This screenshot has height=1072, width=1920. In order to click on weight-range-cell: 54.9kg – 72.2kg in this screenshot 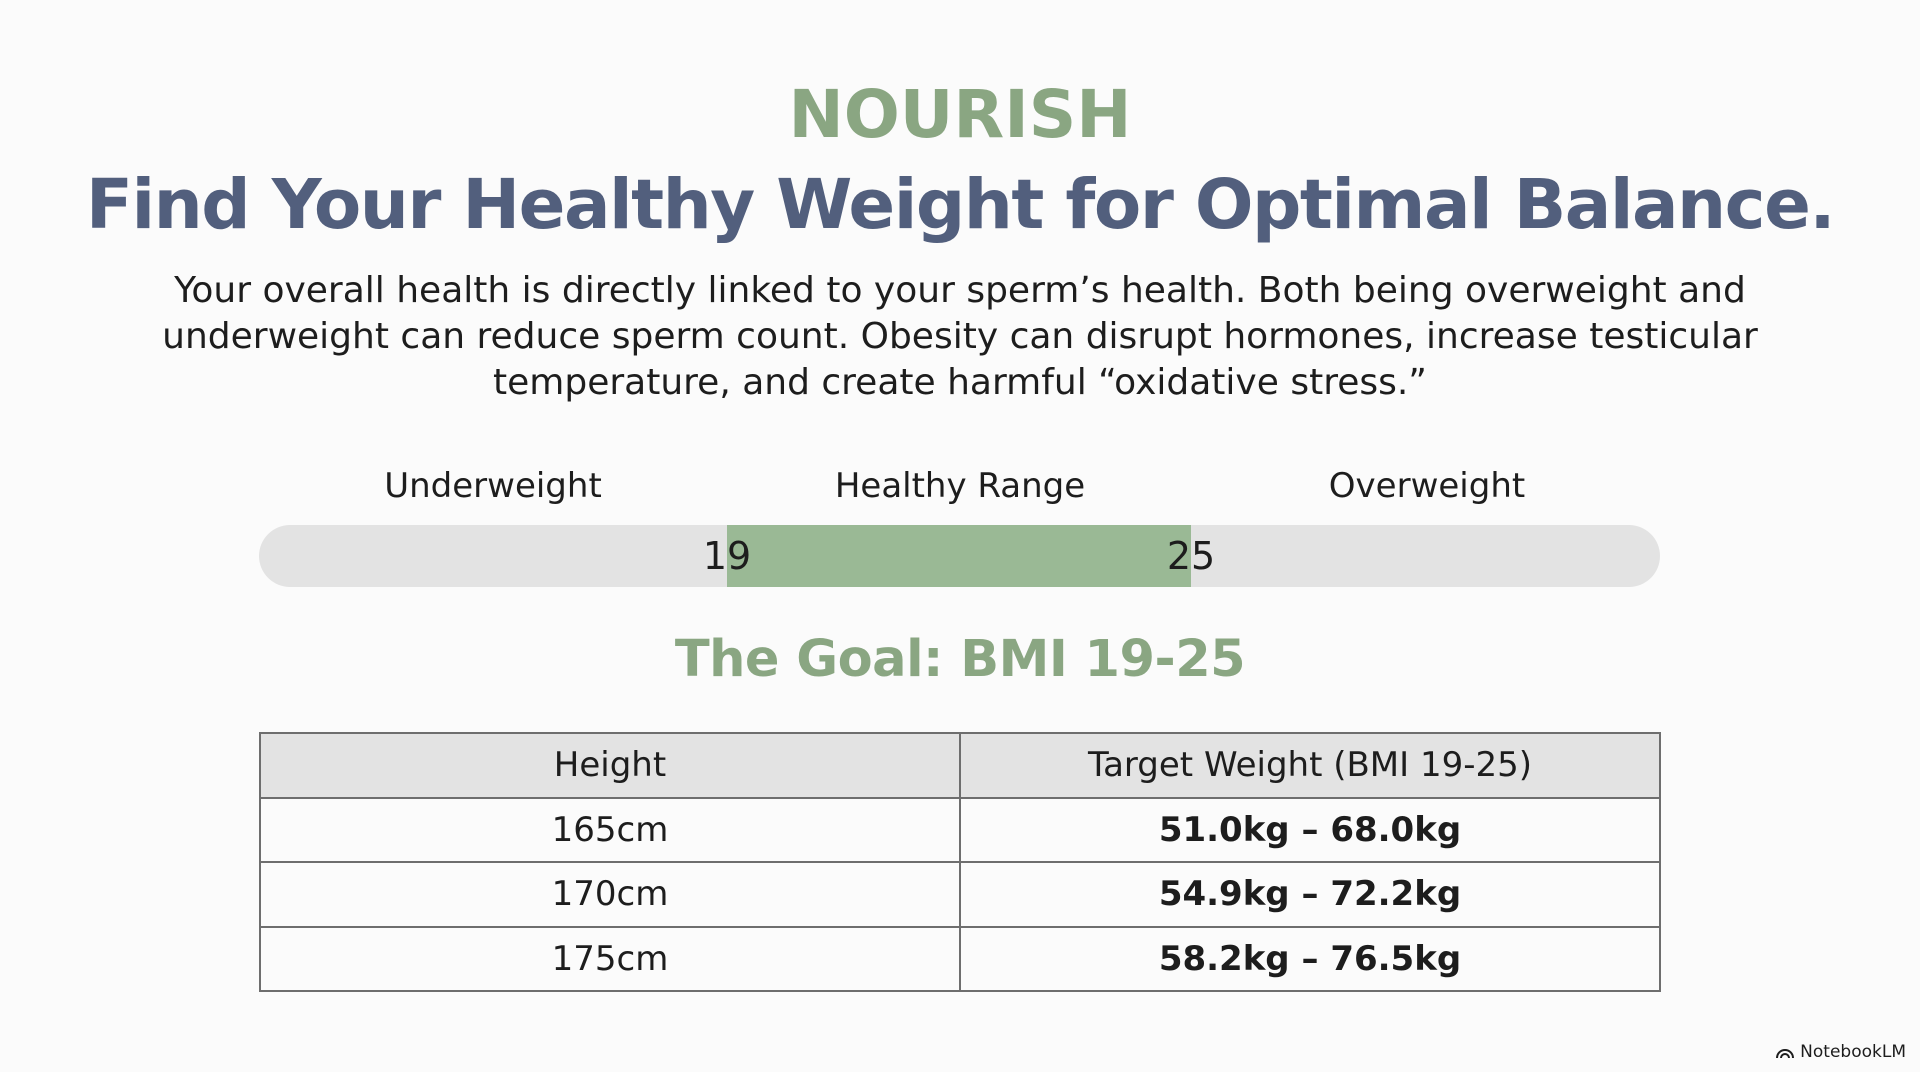, I will do `click(1310, 894)`.